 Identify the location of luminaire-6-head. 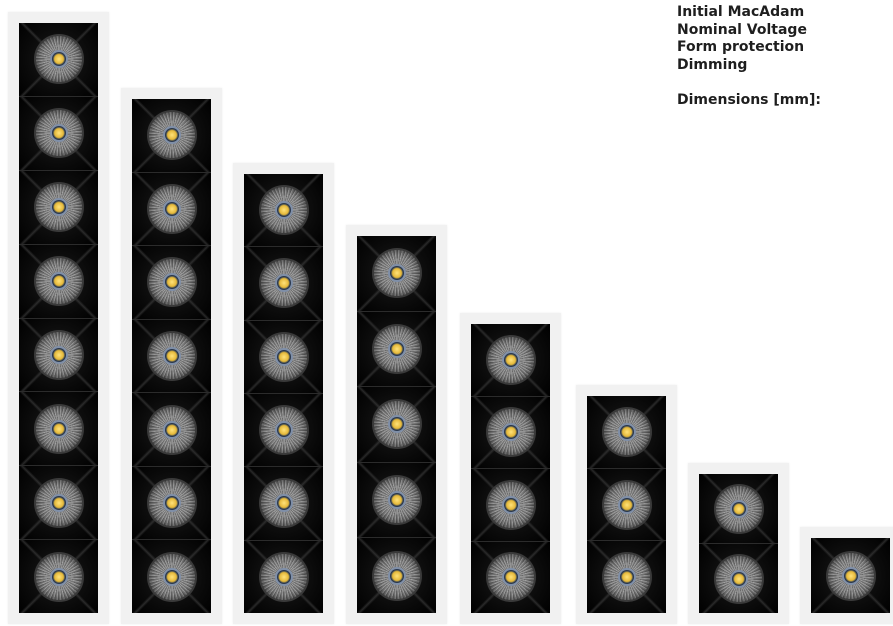
(283, 393).